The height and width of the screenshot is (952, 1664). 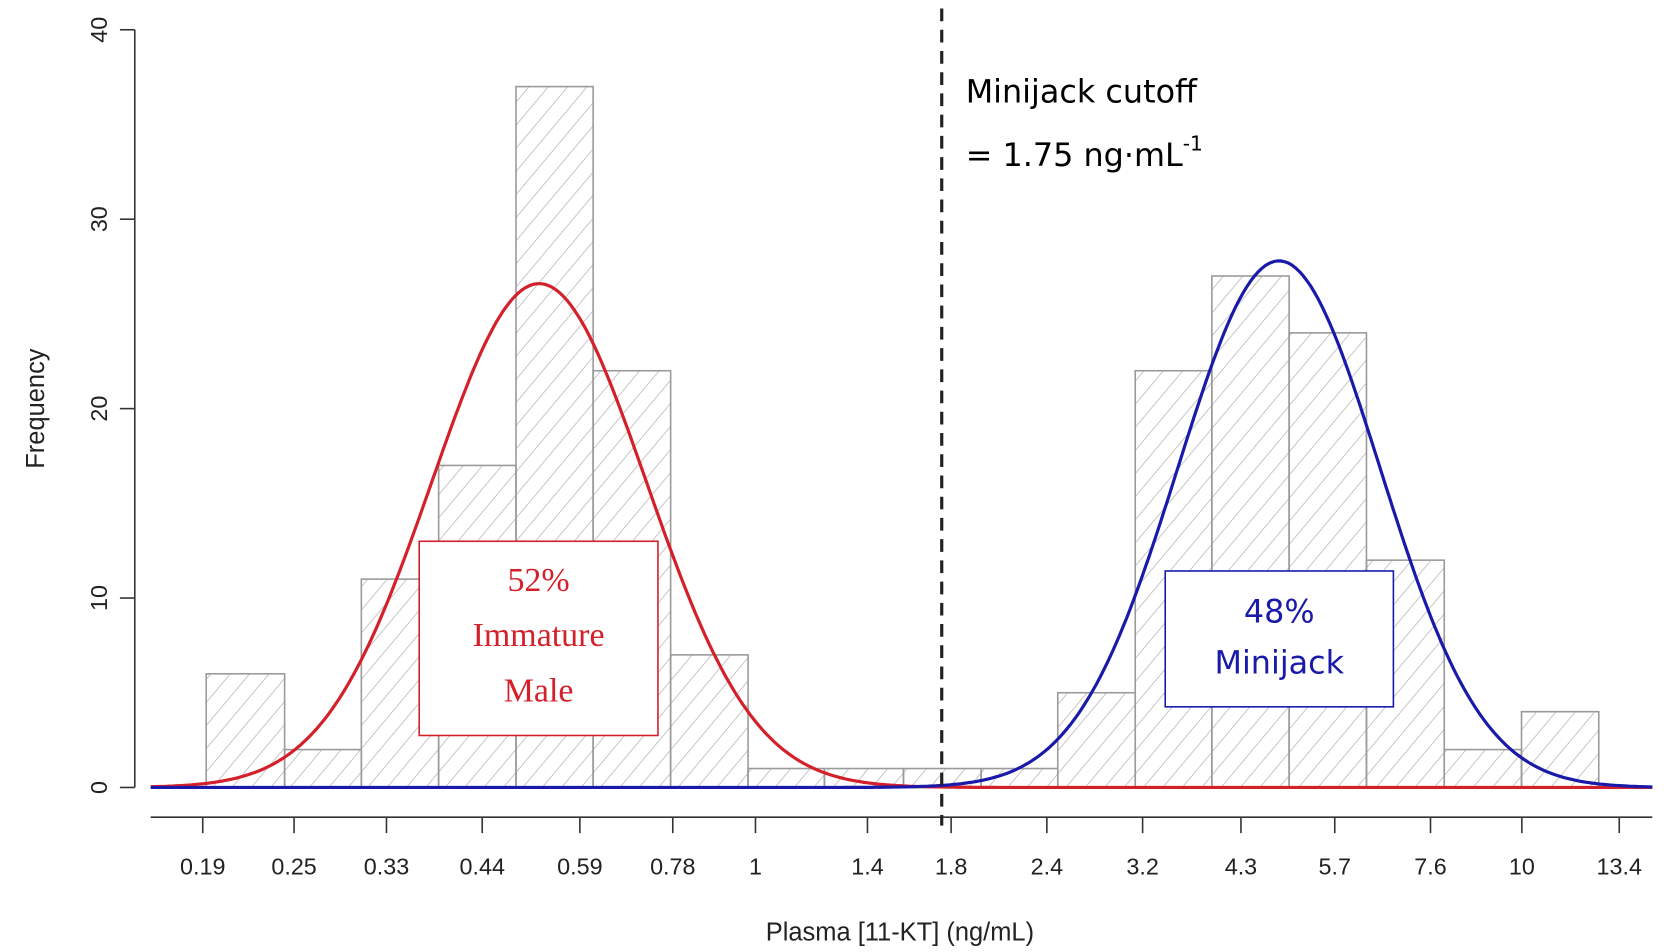 I want to click on share-label: 48%, so click(x=1279, y=611).